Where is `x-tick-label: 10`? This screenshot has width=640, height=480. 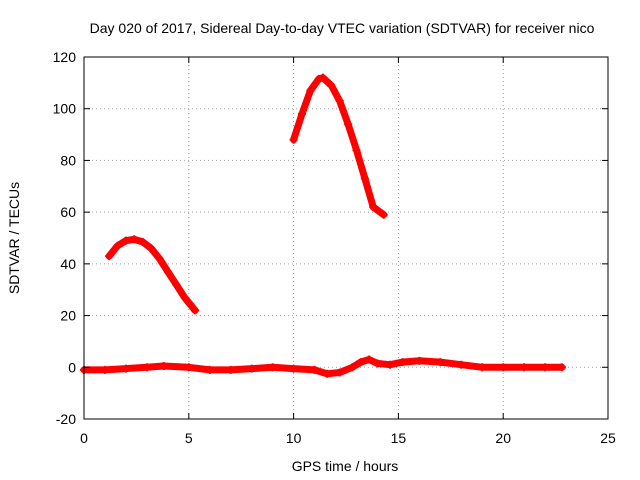 x-tick-label: 10 is located at coordinates (294, 438).